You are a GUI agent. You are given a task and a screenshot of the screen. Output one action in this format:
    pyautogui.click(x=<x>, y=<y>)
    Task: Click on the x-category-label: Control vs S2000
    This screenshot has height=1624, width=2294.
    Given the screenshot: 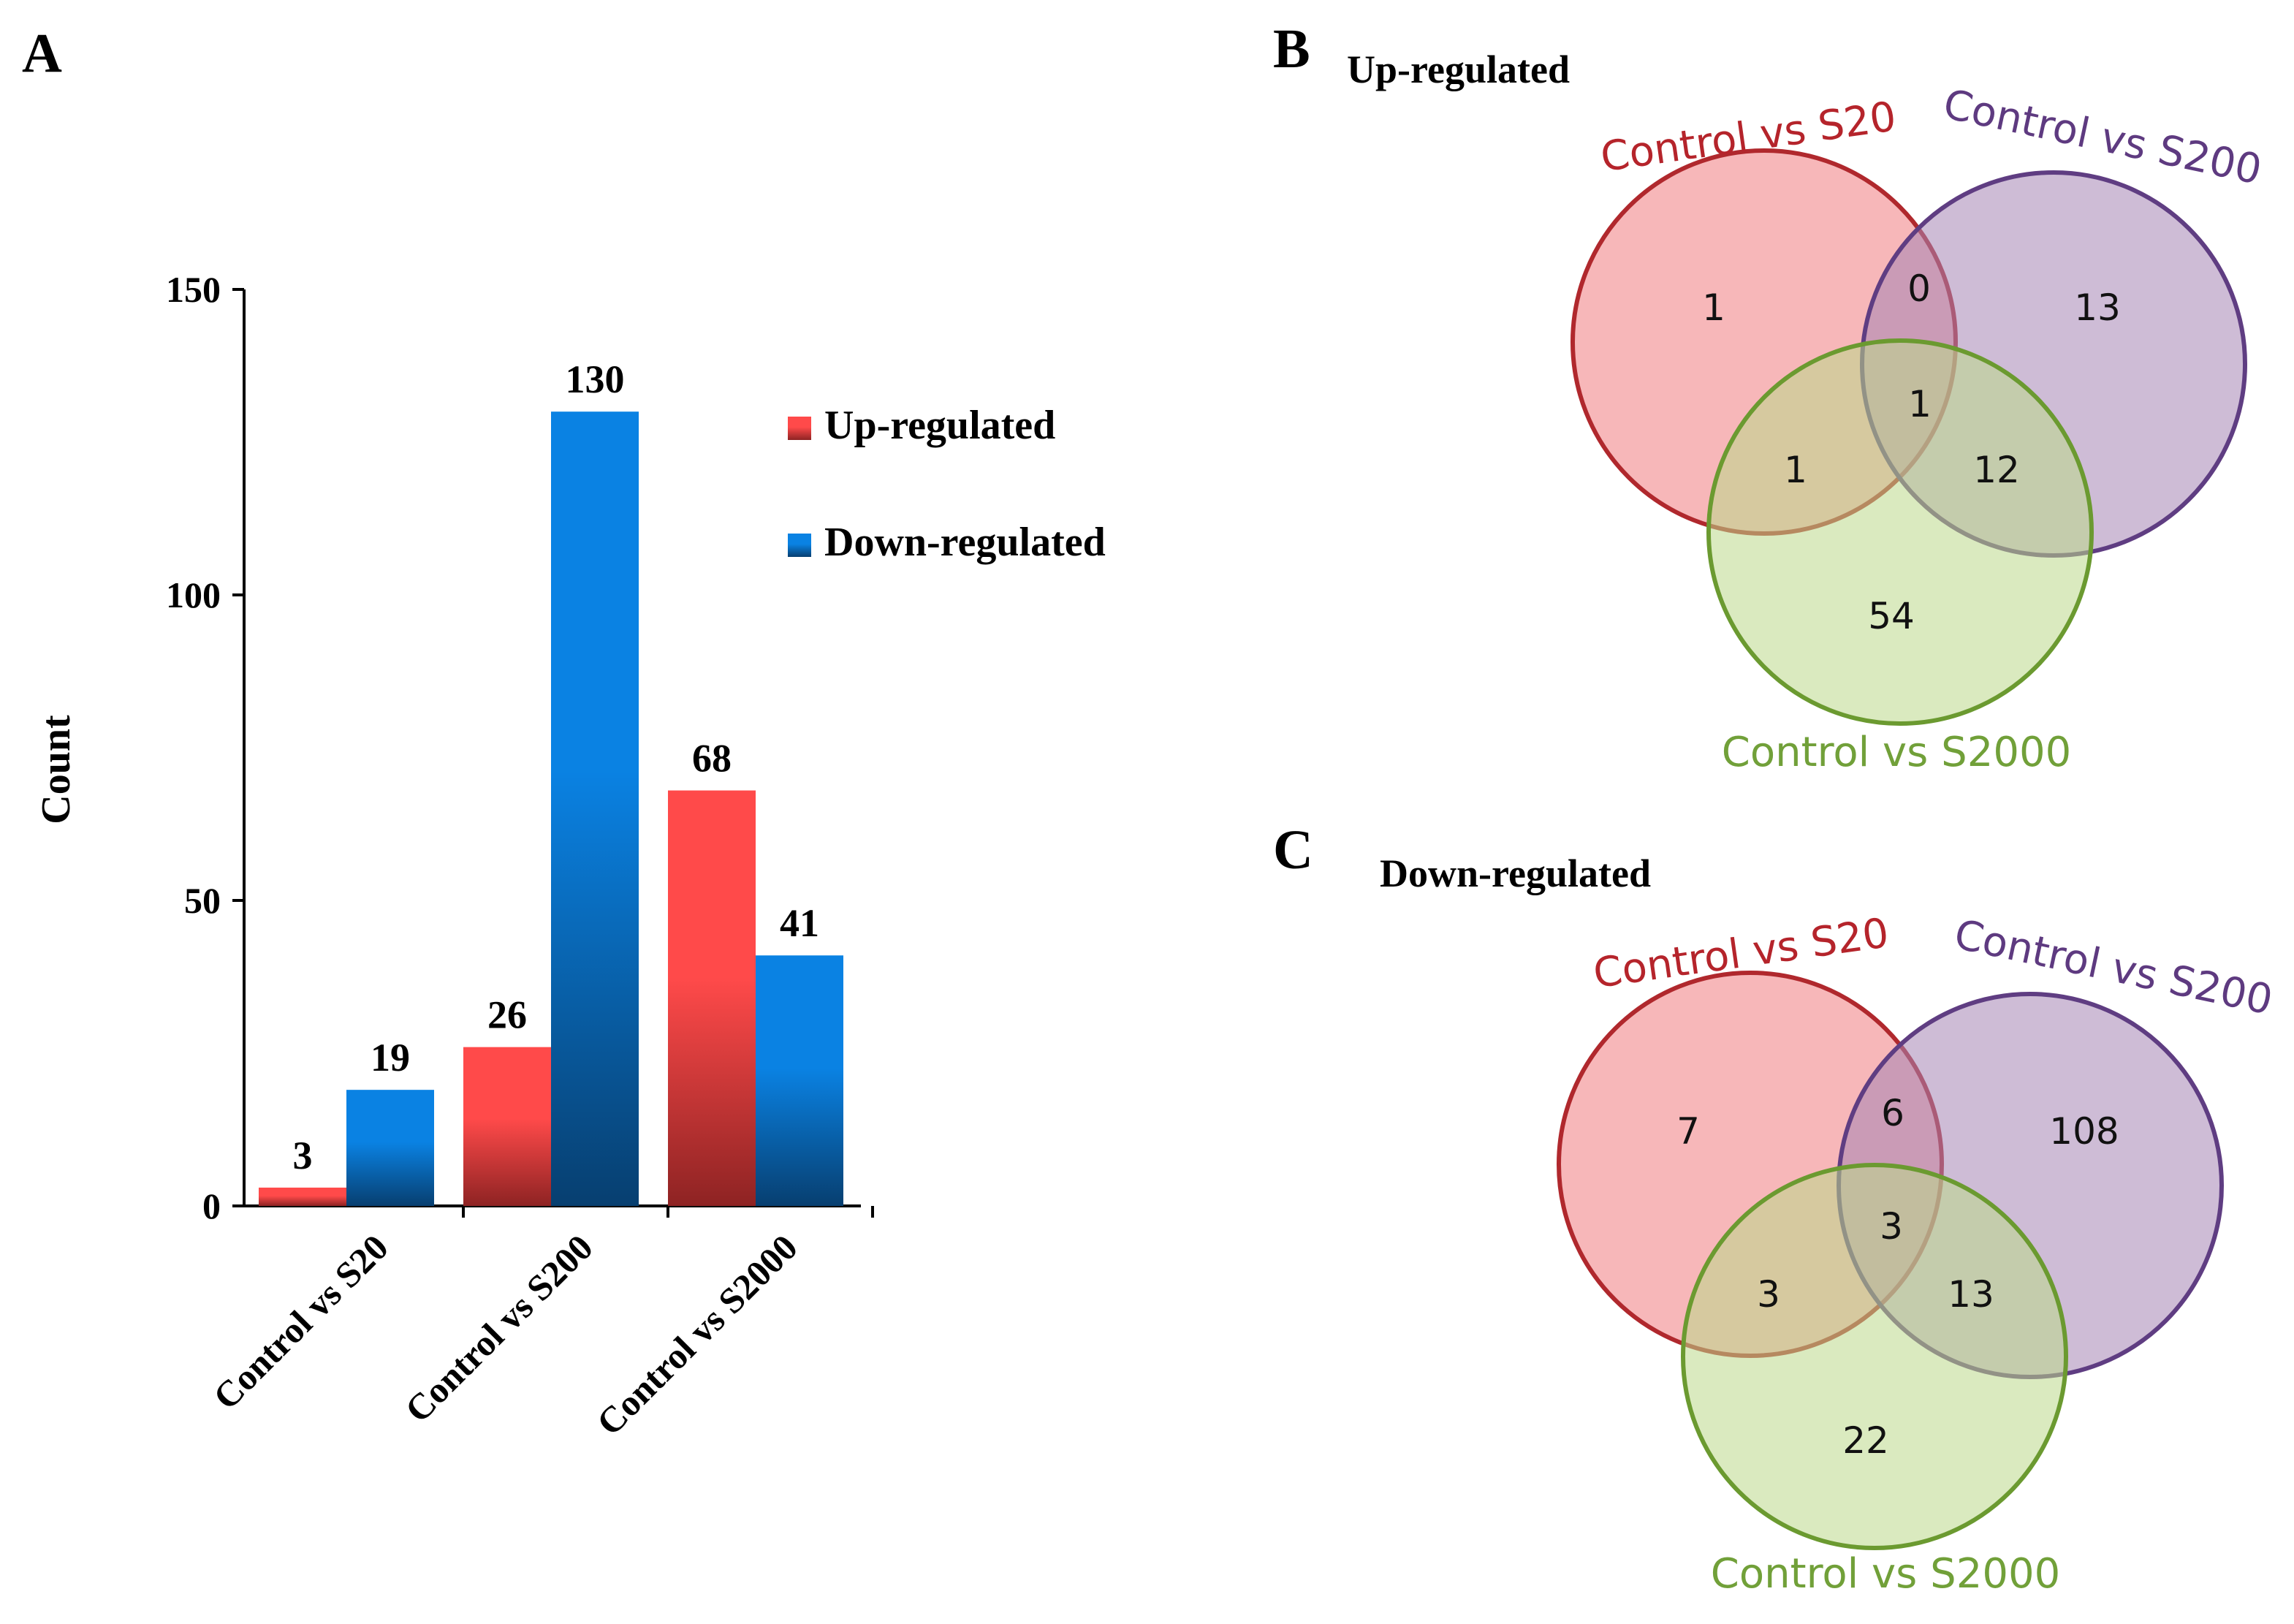 What is the action you would take?
    pyautogui.click(x=696, y=1335)
    